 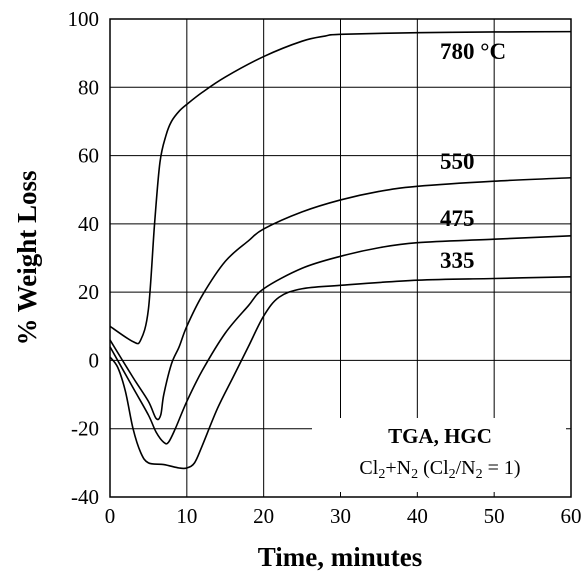 I want to click on annotation-box, so click(x=439, y=455).